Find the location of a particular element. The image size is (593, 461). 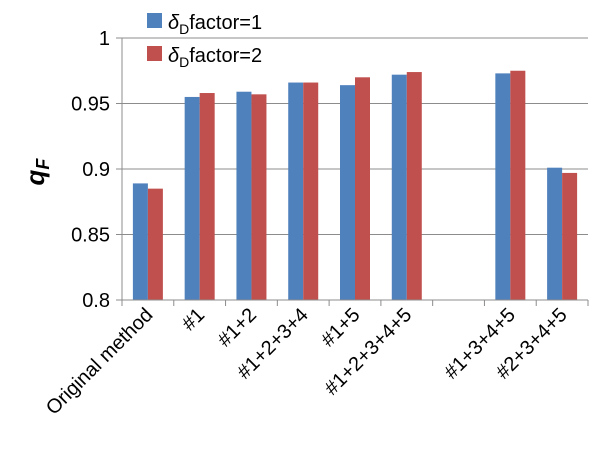

y-tick-label-4: 1 is located at coordinates (104, 39).